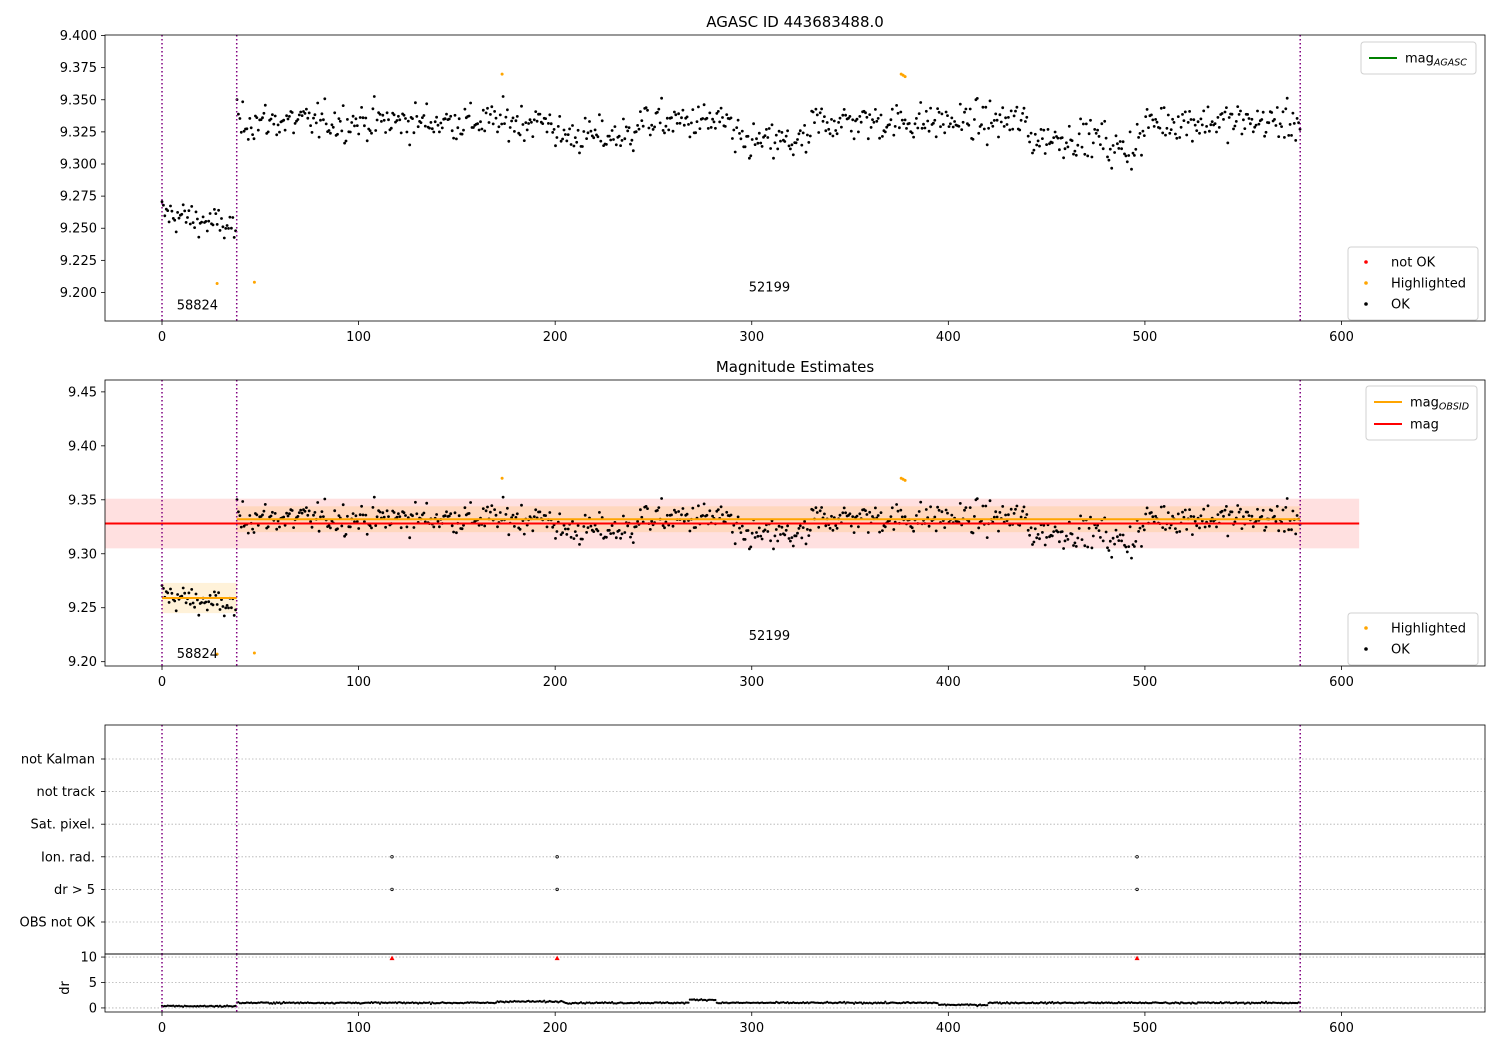 This screenshot has width=1500, height=1050. Describe the element at coordinates (948, 1028) in the screenshot. I see `x-tick-label: 400` at that location.